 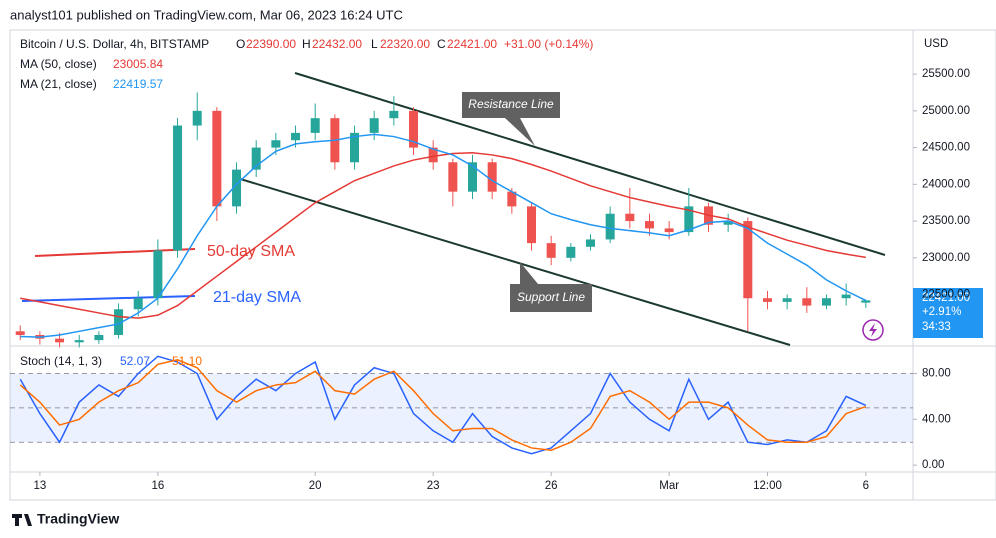 I want to click on price-box, so click(x=948, y=313).